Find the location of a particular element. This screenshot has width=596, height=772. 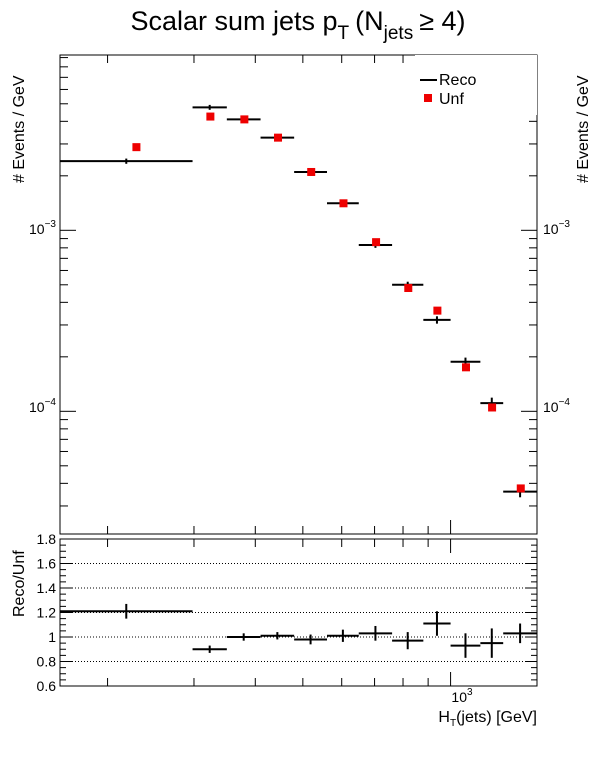

ratio-y-tick-label: 1.4 is located at coordinates (47, 588).